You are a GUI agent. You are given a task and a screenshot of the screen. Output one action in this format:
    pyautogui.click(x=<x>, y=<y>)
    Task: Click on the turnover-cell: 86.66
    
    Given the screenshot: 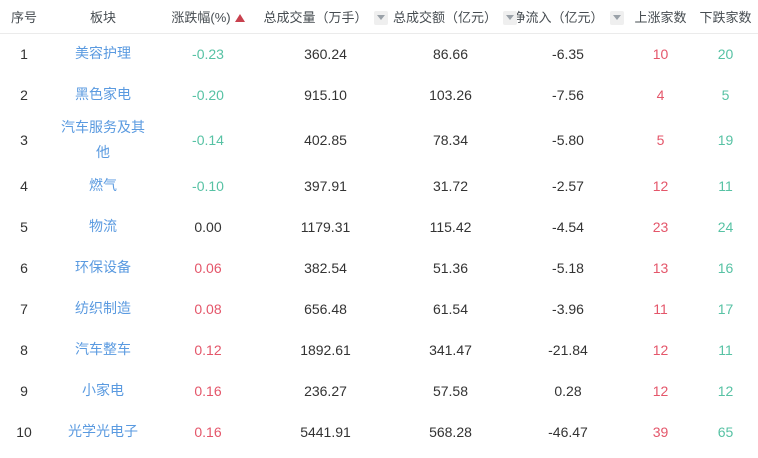 What is the action you would take?
    pyautogui.click(x=450, y=53)
    